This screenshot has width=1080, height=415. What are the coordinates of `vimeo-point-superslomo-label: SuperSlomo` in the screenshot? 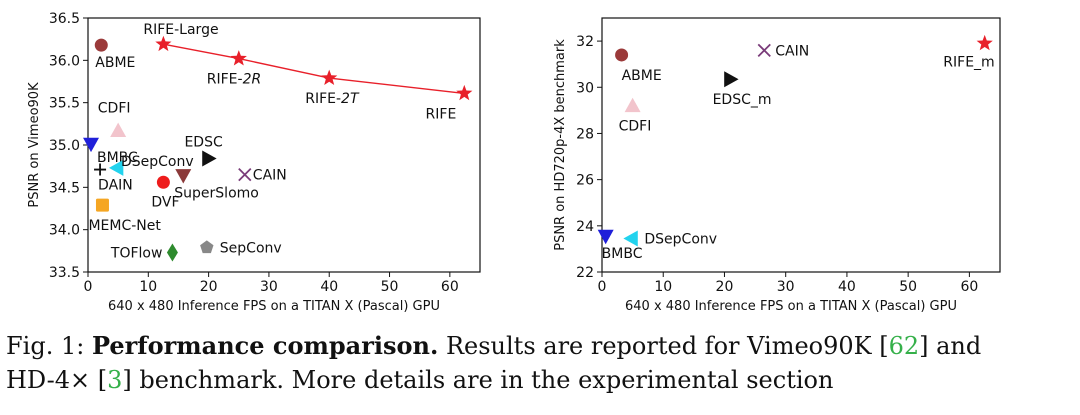 It's located at (216, 193).